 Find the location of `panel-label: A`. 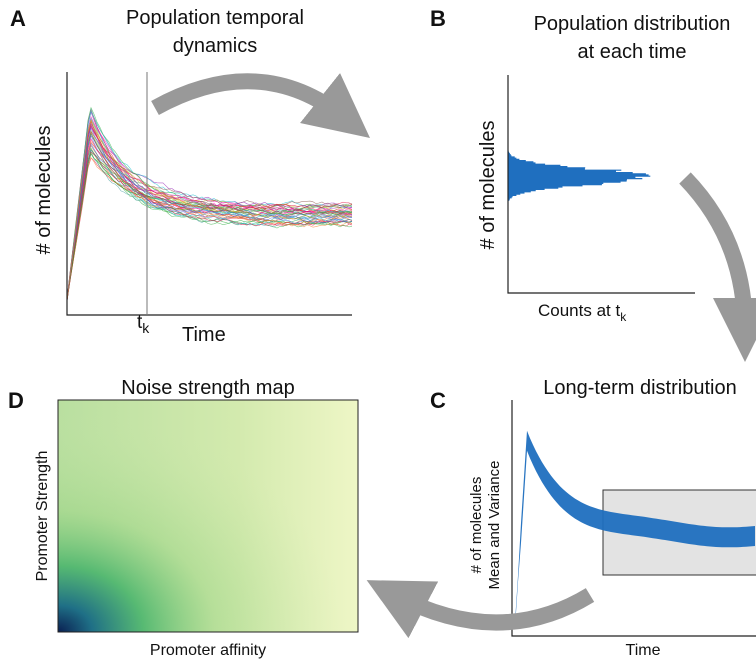

panel-label: A is located at coordinates (18, 18).